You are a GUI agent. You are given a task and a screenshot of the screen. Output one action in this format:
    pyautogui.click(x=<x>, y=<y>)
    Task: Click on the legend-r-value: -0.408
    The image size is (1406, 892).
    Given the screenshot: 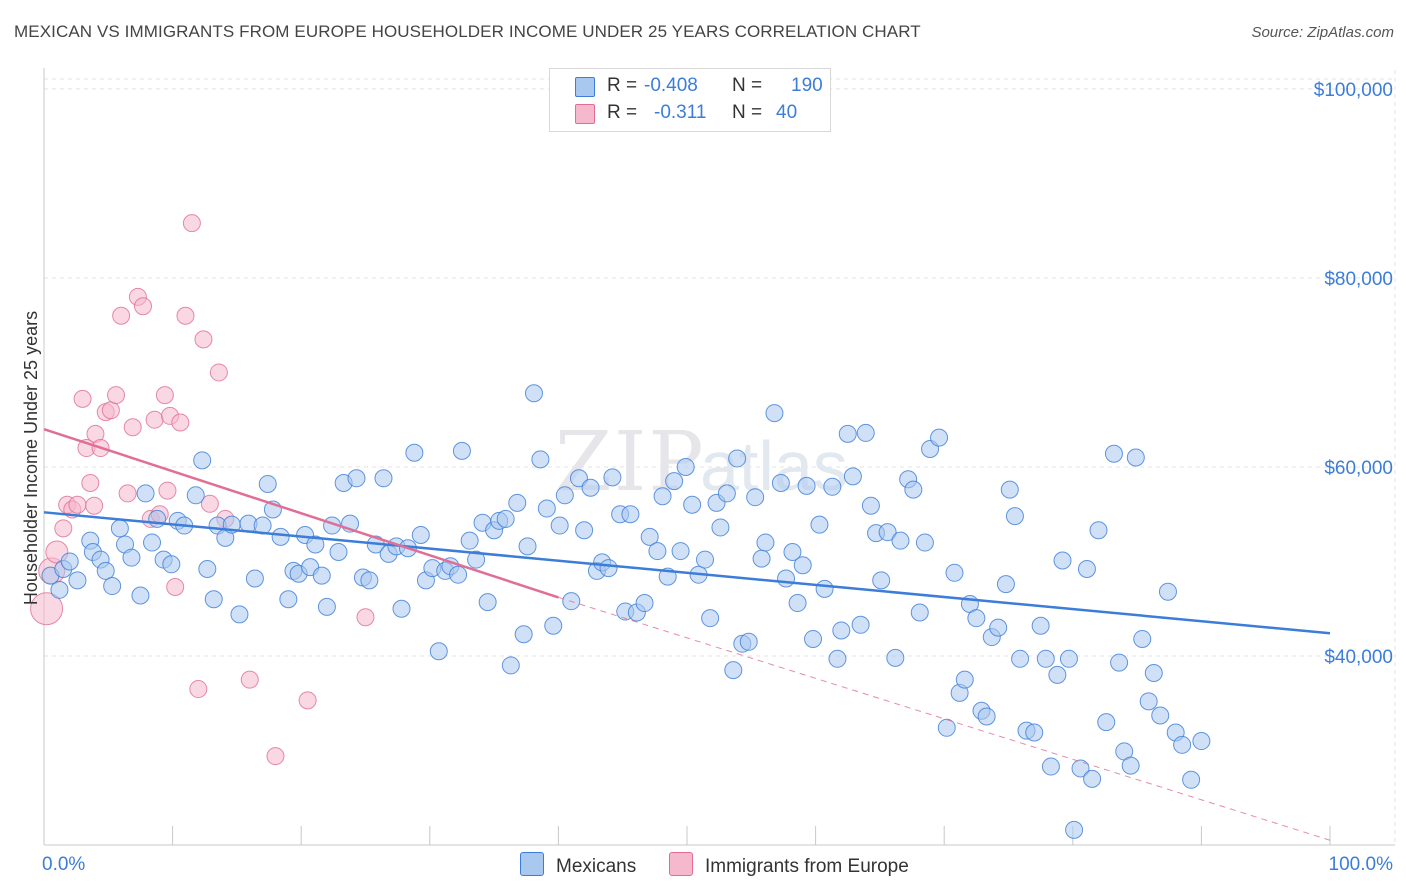 What is the action you would take?
    pyautogui.click(x=671, y=85)
    